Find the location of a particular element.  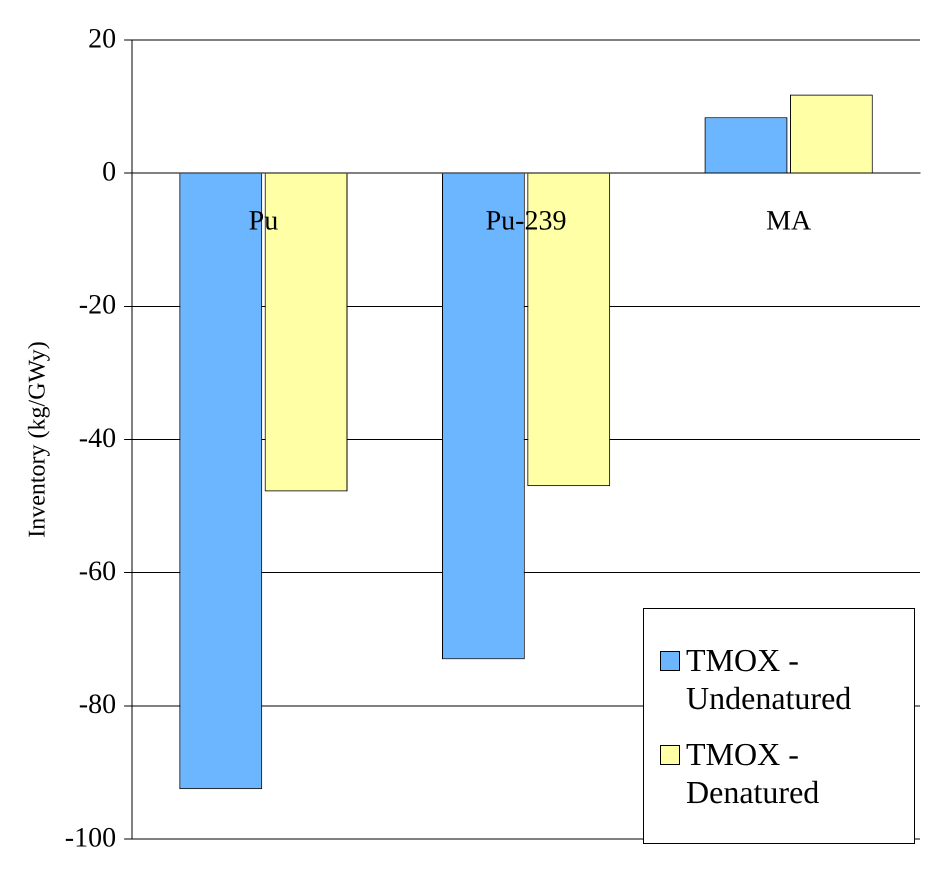

y-tick-label: -20 is located at coordinates (97, 305).